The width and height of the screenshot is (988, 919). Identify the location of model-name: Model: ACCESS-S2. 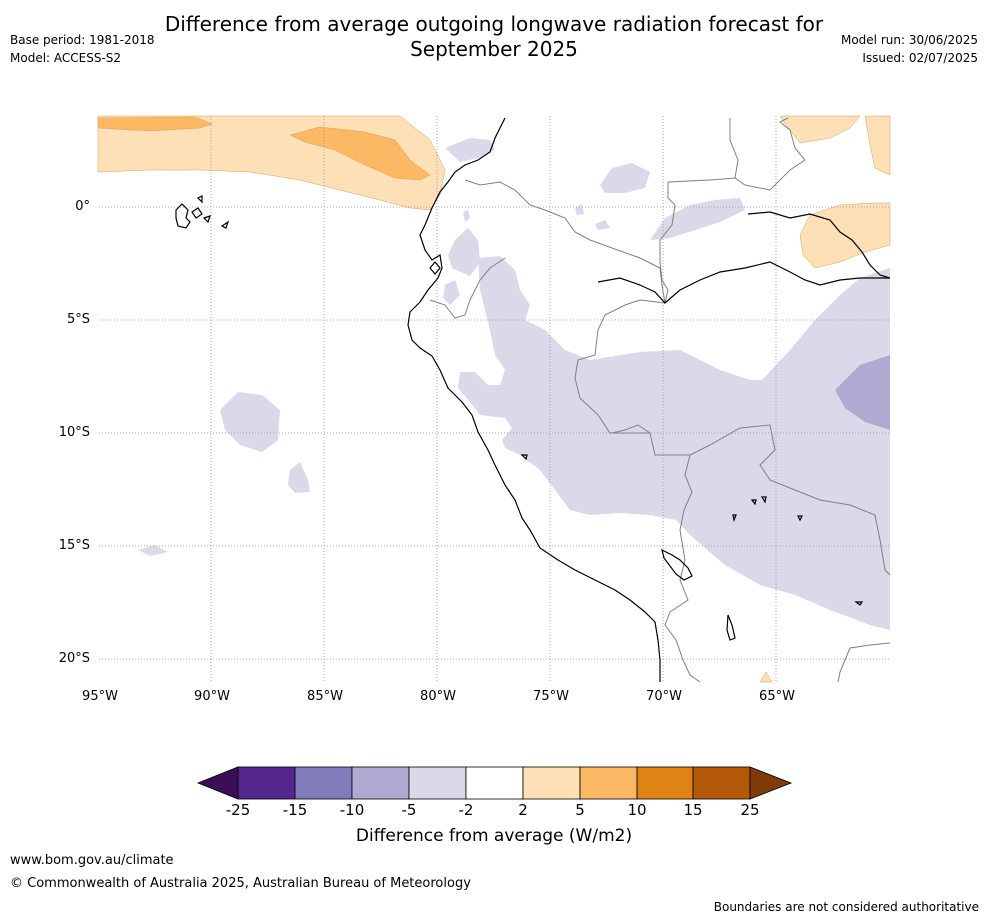
(66, 58).